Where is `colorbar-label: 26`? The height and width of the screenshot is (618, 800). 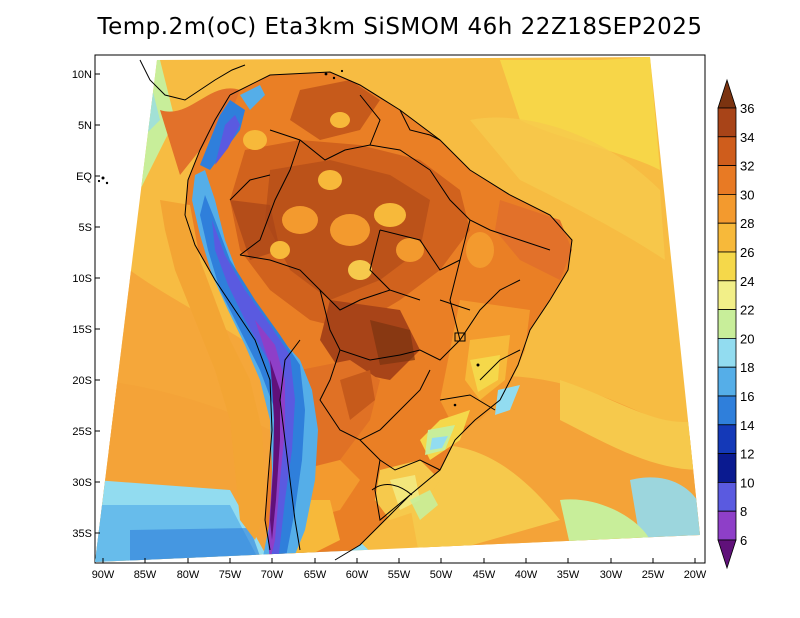
colorbar-label: 26 is located at coordinates (747, 252).